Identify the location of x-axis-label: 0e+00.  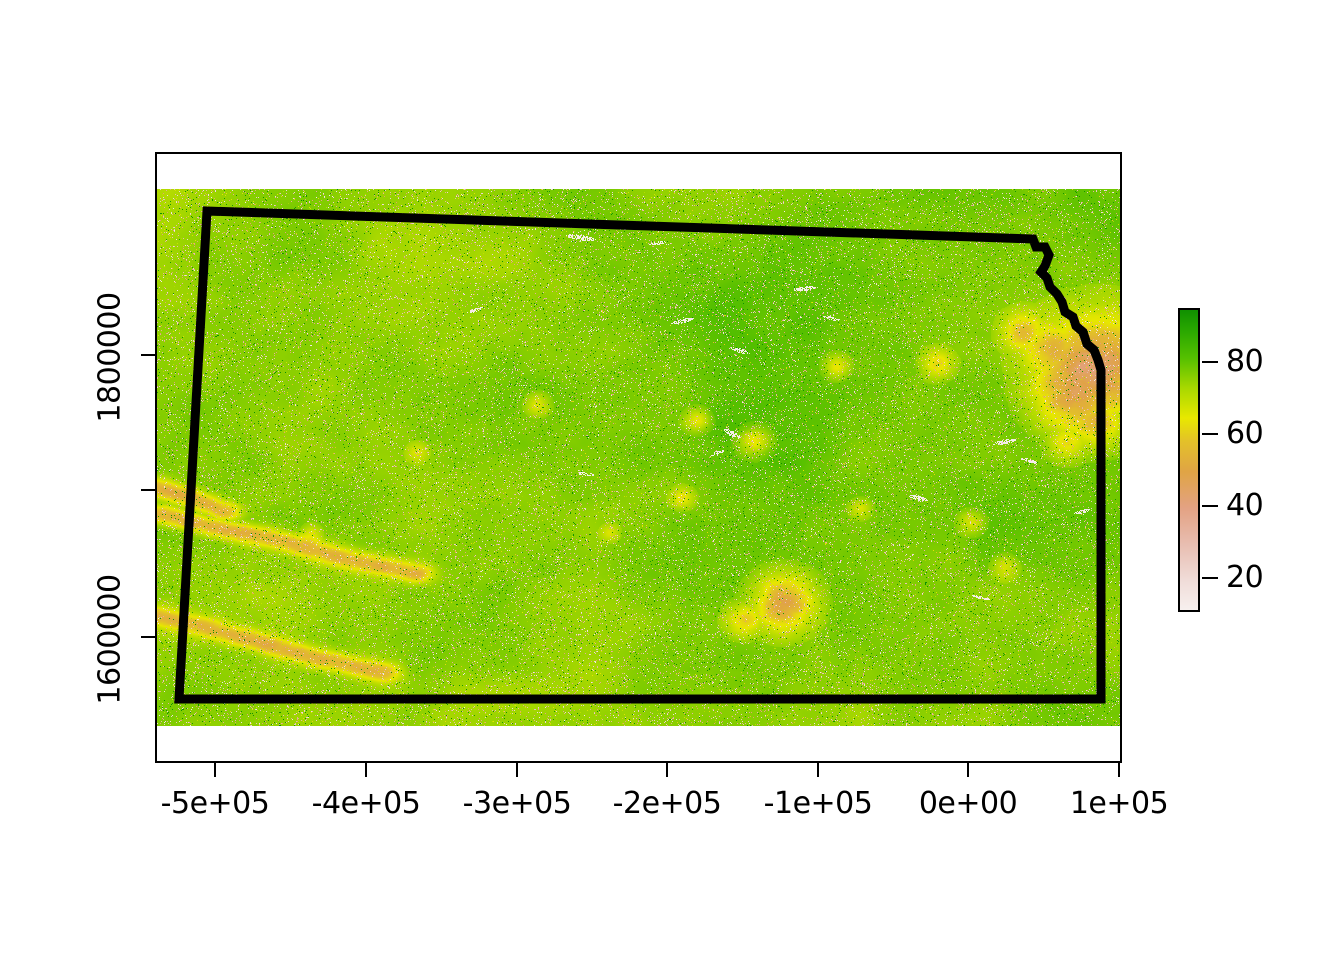
(968, 803).